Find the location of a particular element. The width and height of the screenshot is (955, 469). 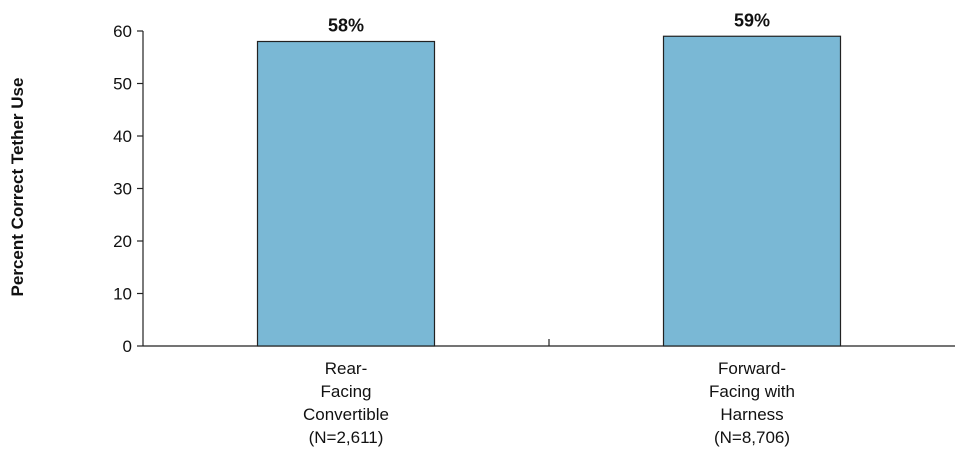

y-axis: 0 10 20 30 40 50 60 is located at coordinates (128, 189).